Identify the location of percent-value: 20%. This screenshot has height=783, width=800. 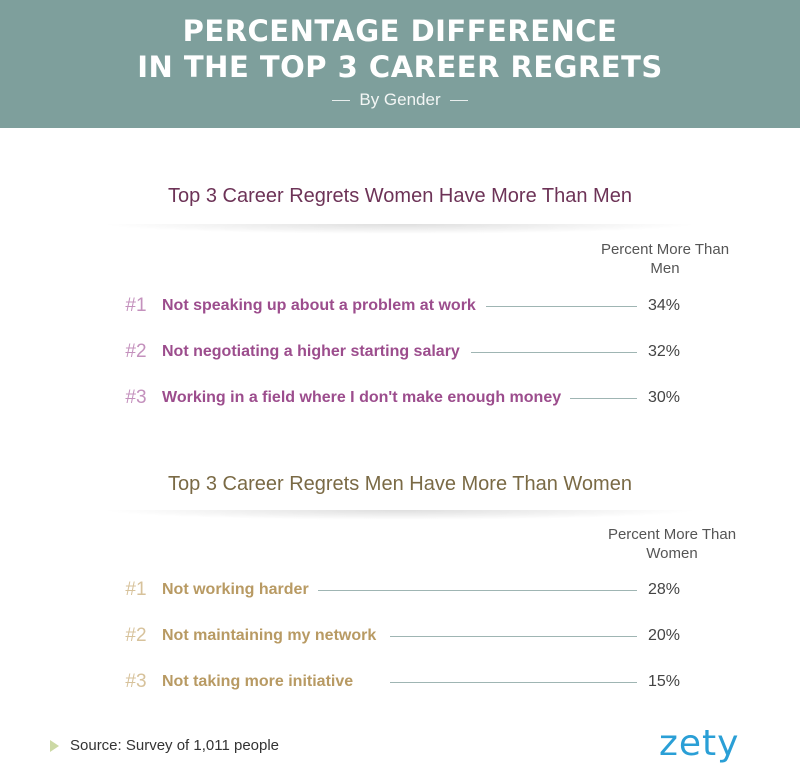
(664, 635).